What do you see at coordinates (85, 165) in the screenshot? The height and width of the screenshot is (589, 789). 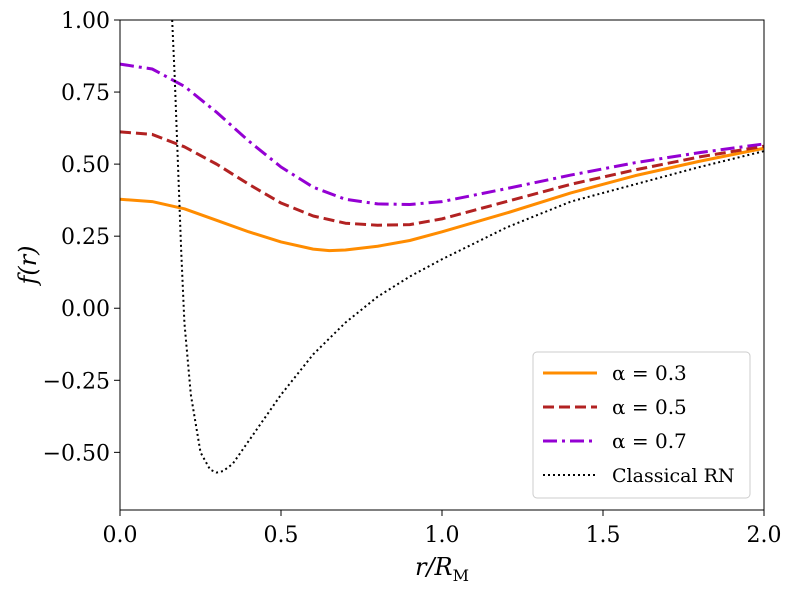 I see `y-tick-label: 0.50` at bounding box center [85, 165].